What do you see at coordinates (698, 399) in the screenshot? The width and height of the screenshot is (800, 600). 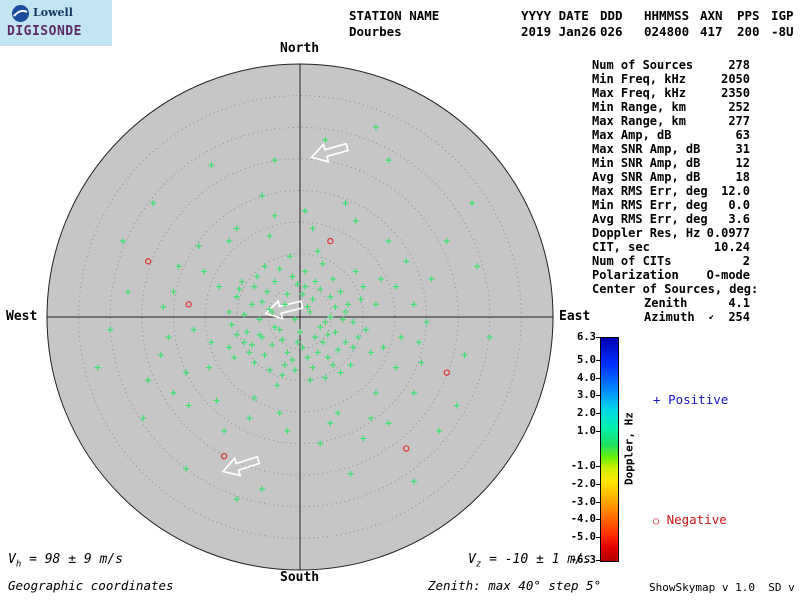 I see `legend-positive-label: Positive` at bounding box center [698, 399].